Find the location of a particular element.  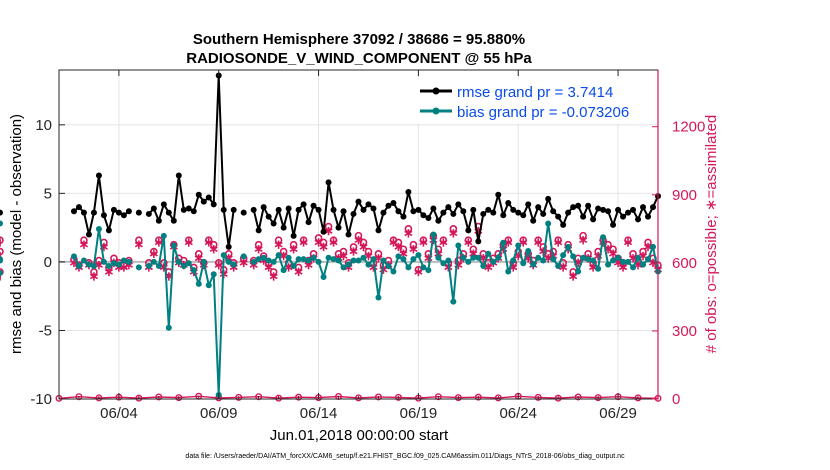

y-axis-right: 0 300 600 900 1200 is located at coordinates (678, 263).